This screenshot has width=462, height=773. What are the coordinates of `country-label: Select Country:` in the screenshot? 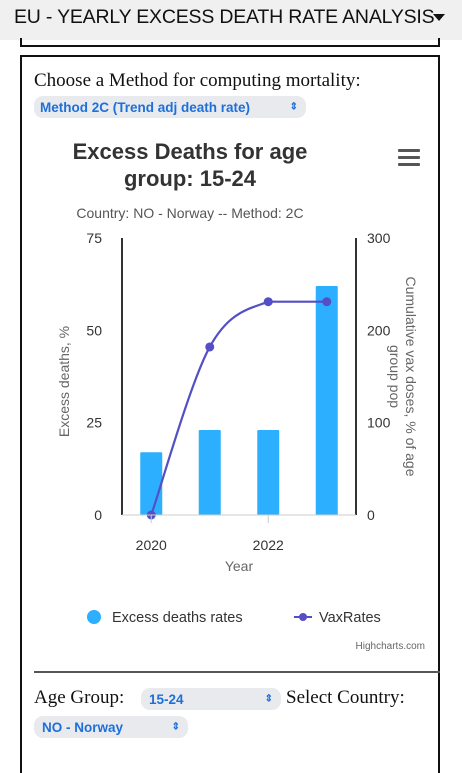 It's located at (345, 697).